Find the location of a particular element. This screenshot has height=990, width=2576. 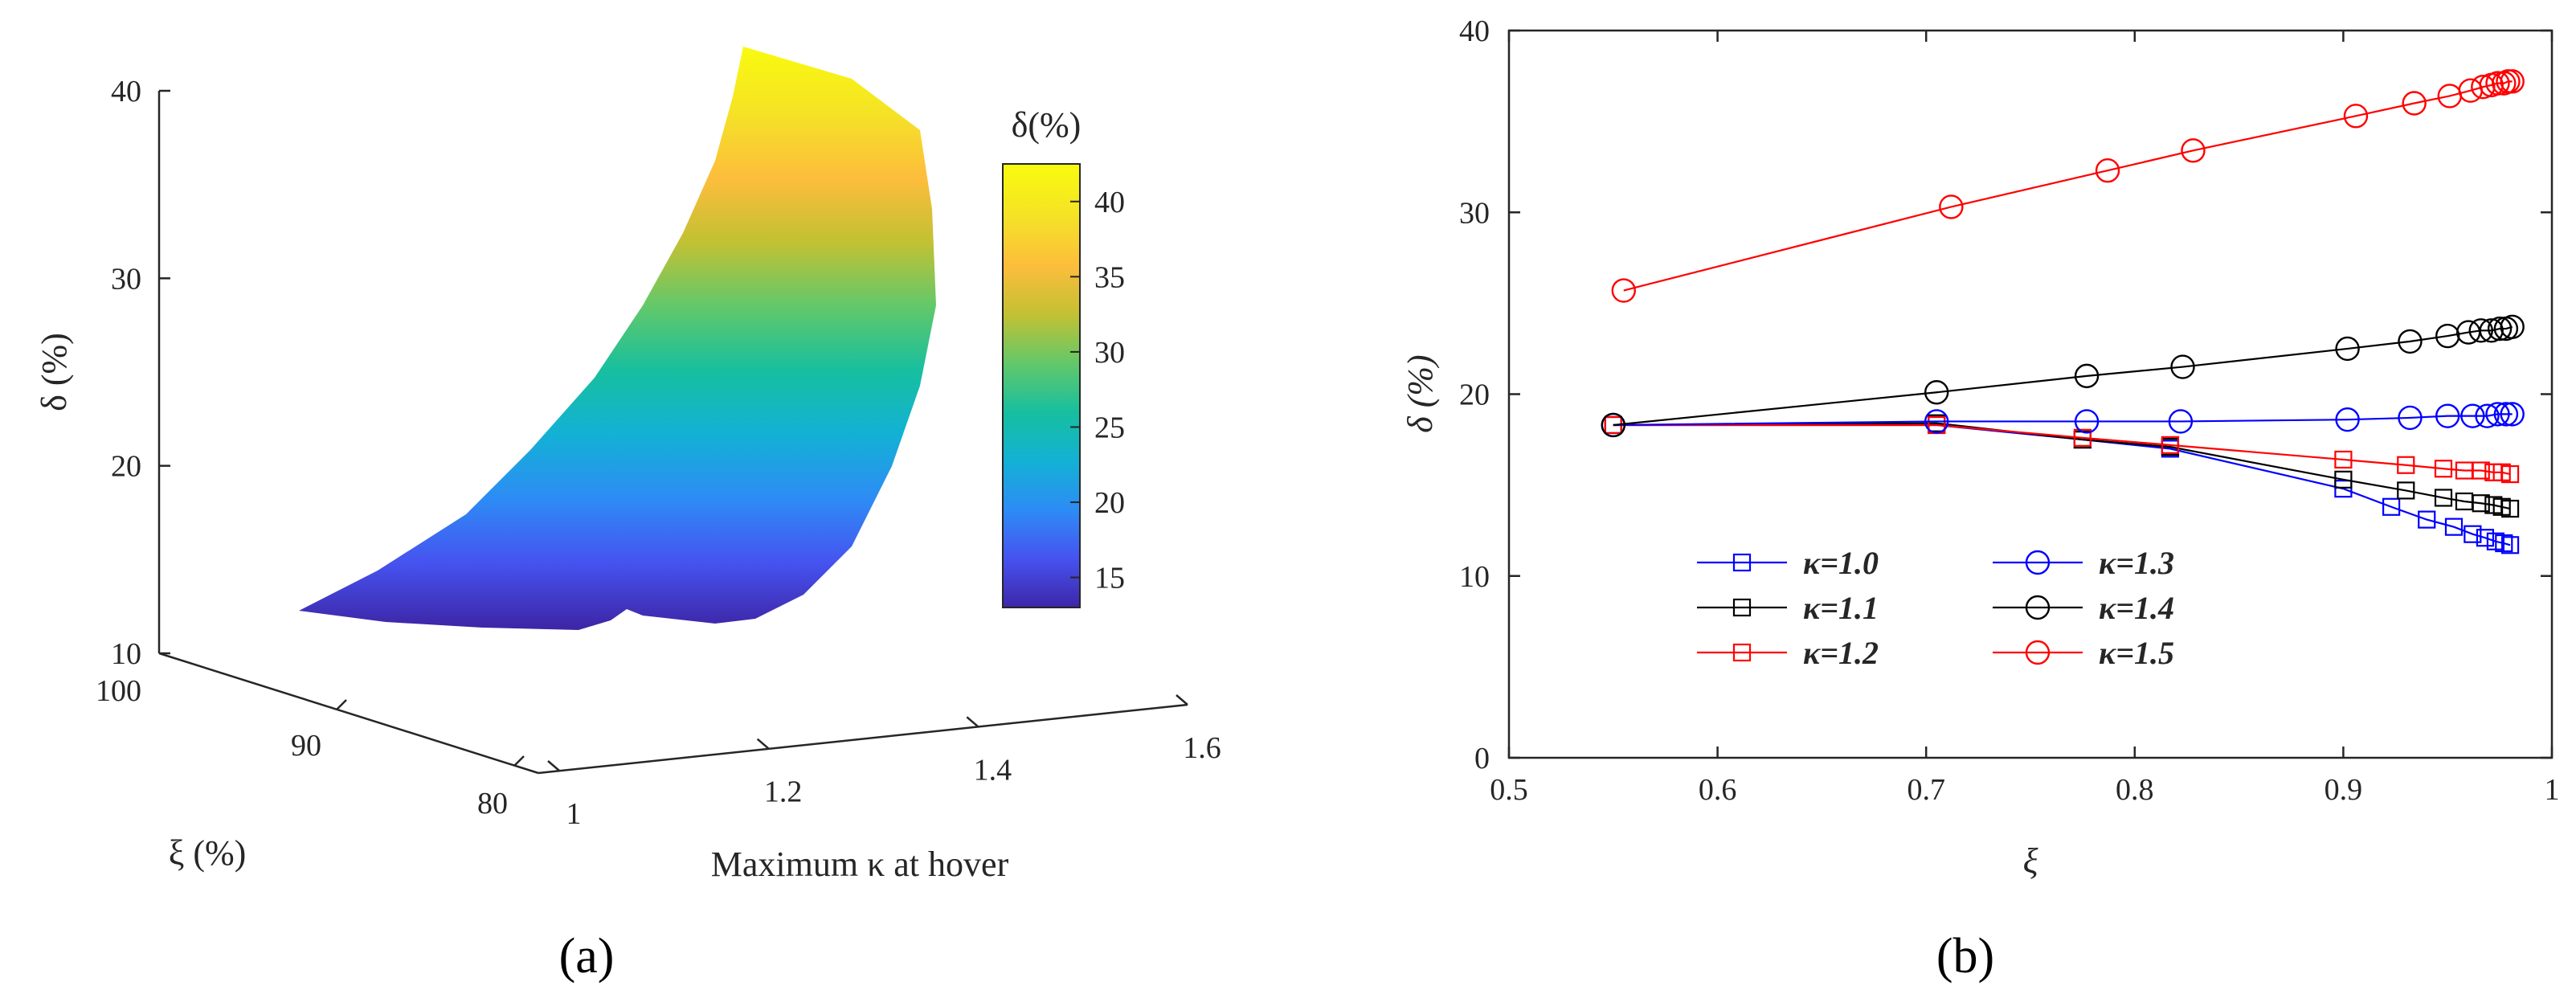

colorbar-tick-label: 30 is located at coordinates (1109, 353).